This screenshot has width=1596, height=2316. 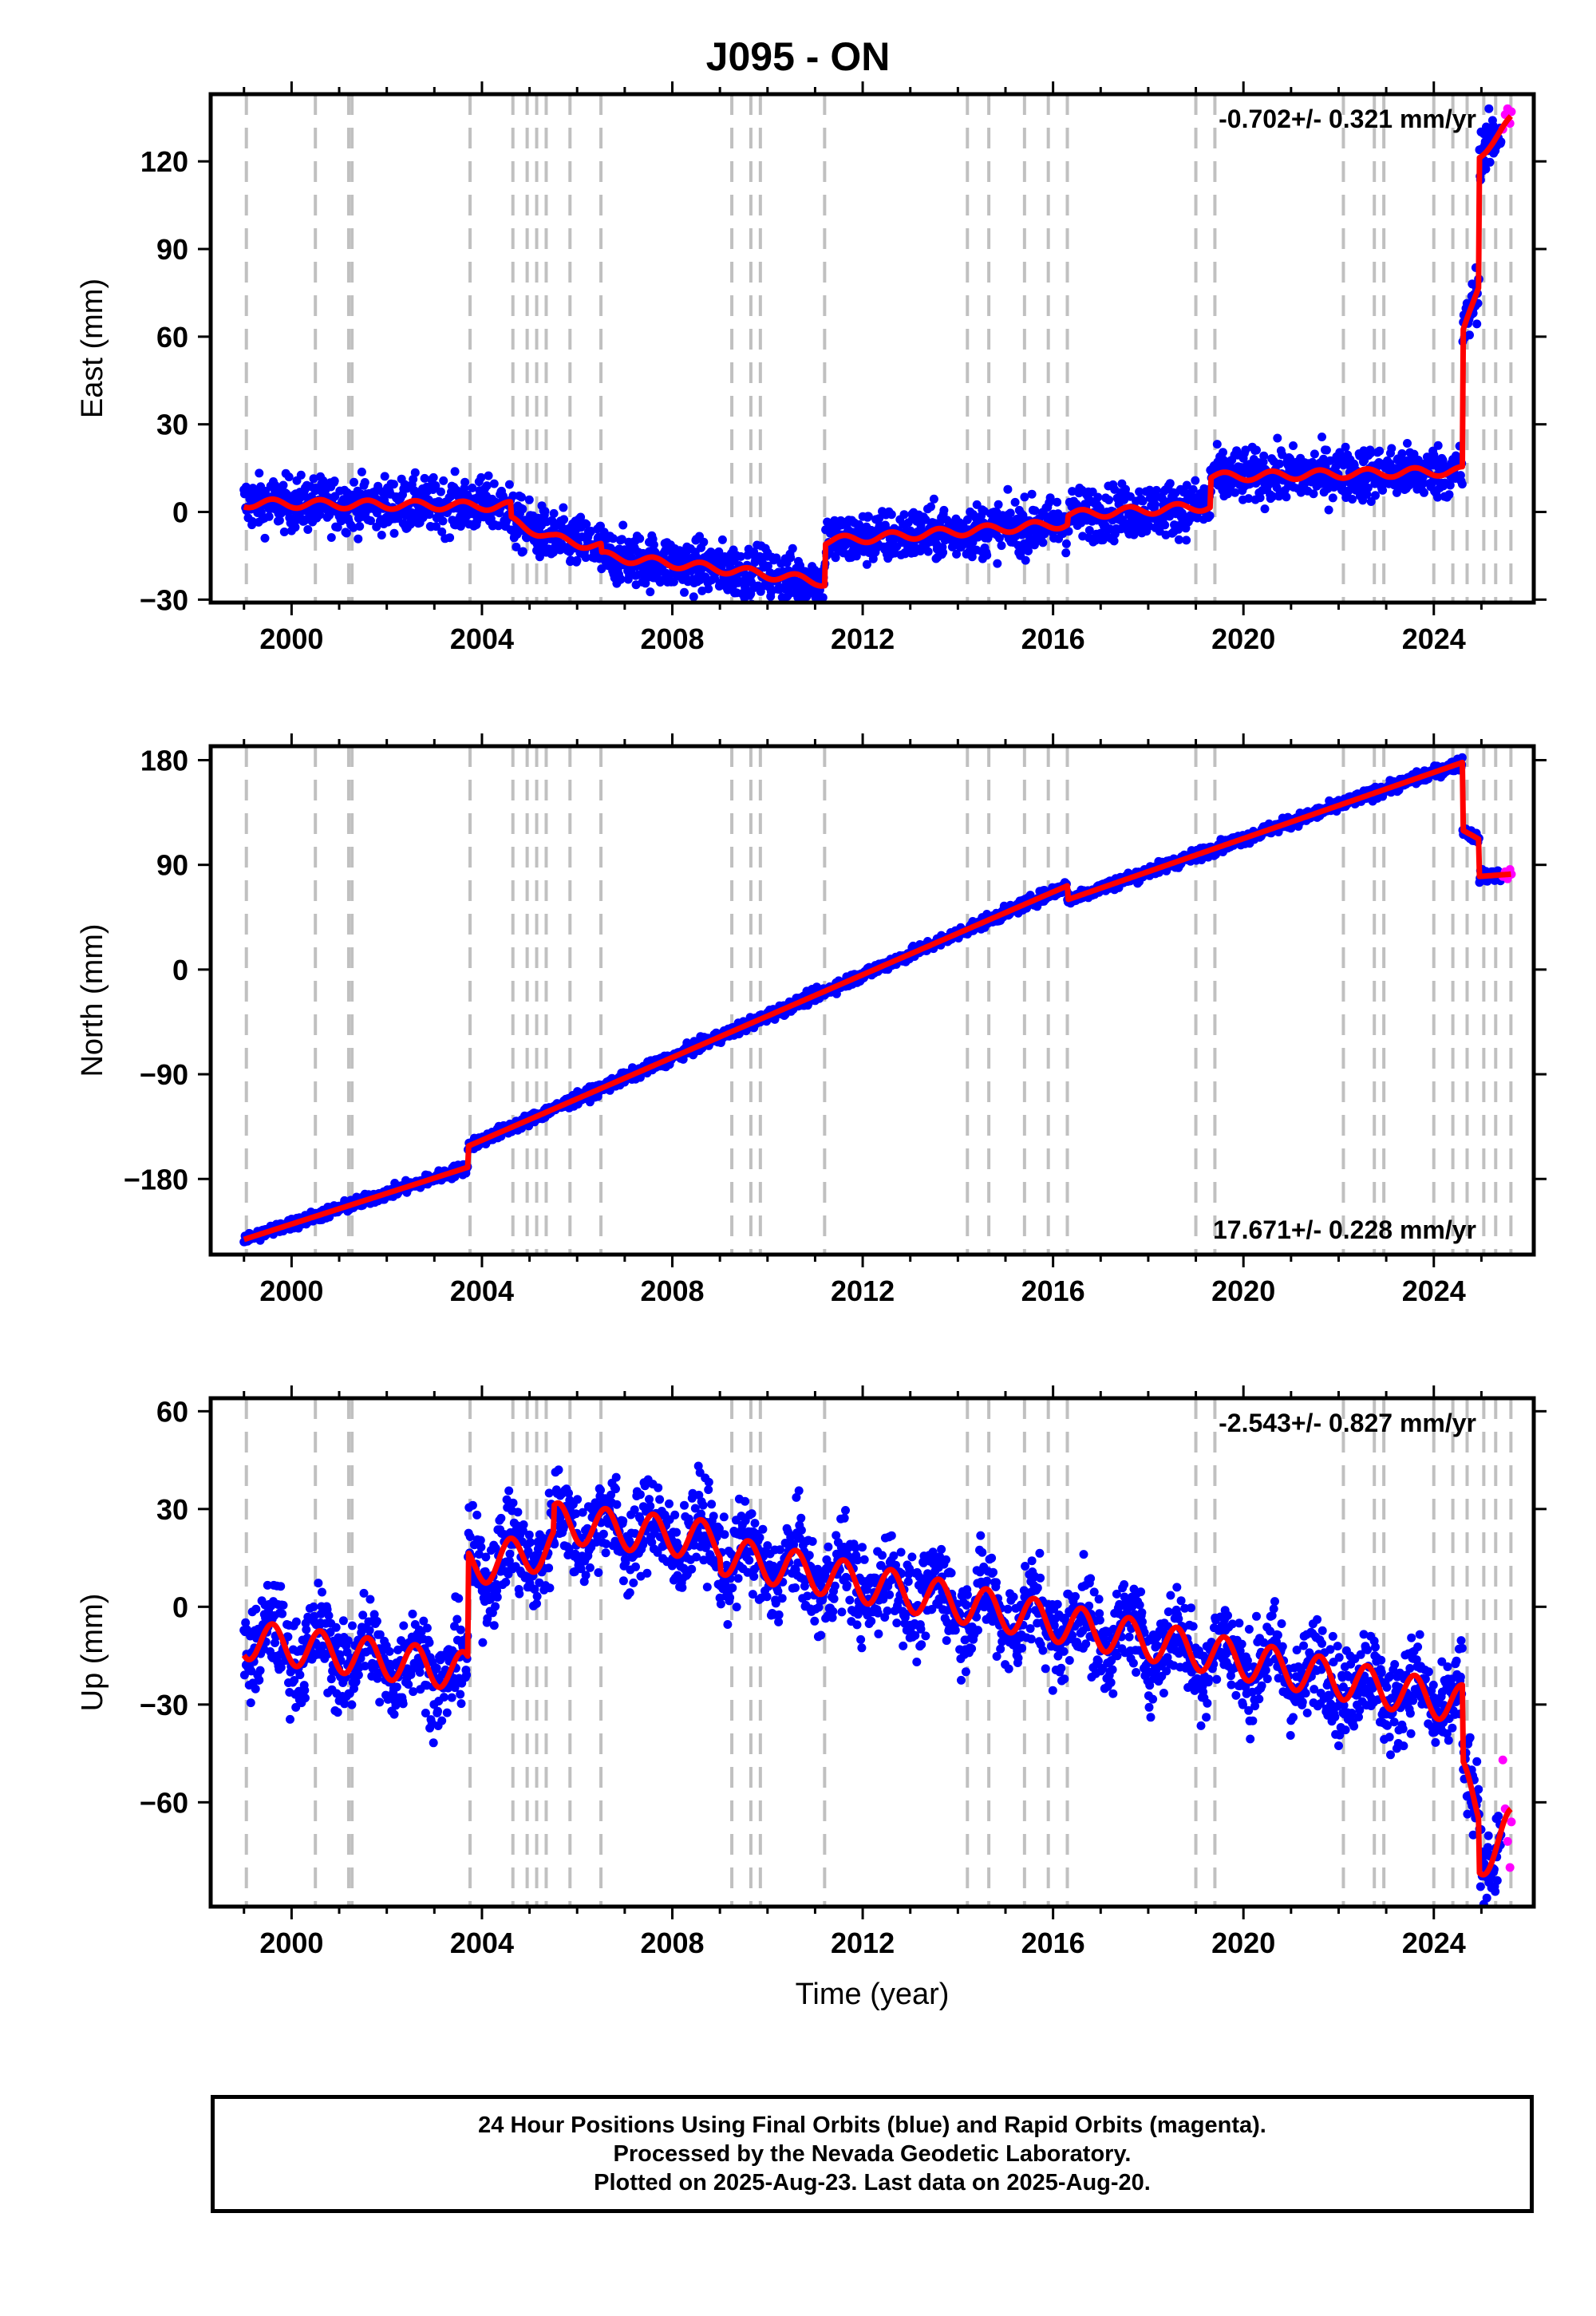 What do you see at coordinates (172, 337) in the screenshot?
I see `y-tick-label: 60` at bounding box center [172, 337].